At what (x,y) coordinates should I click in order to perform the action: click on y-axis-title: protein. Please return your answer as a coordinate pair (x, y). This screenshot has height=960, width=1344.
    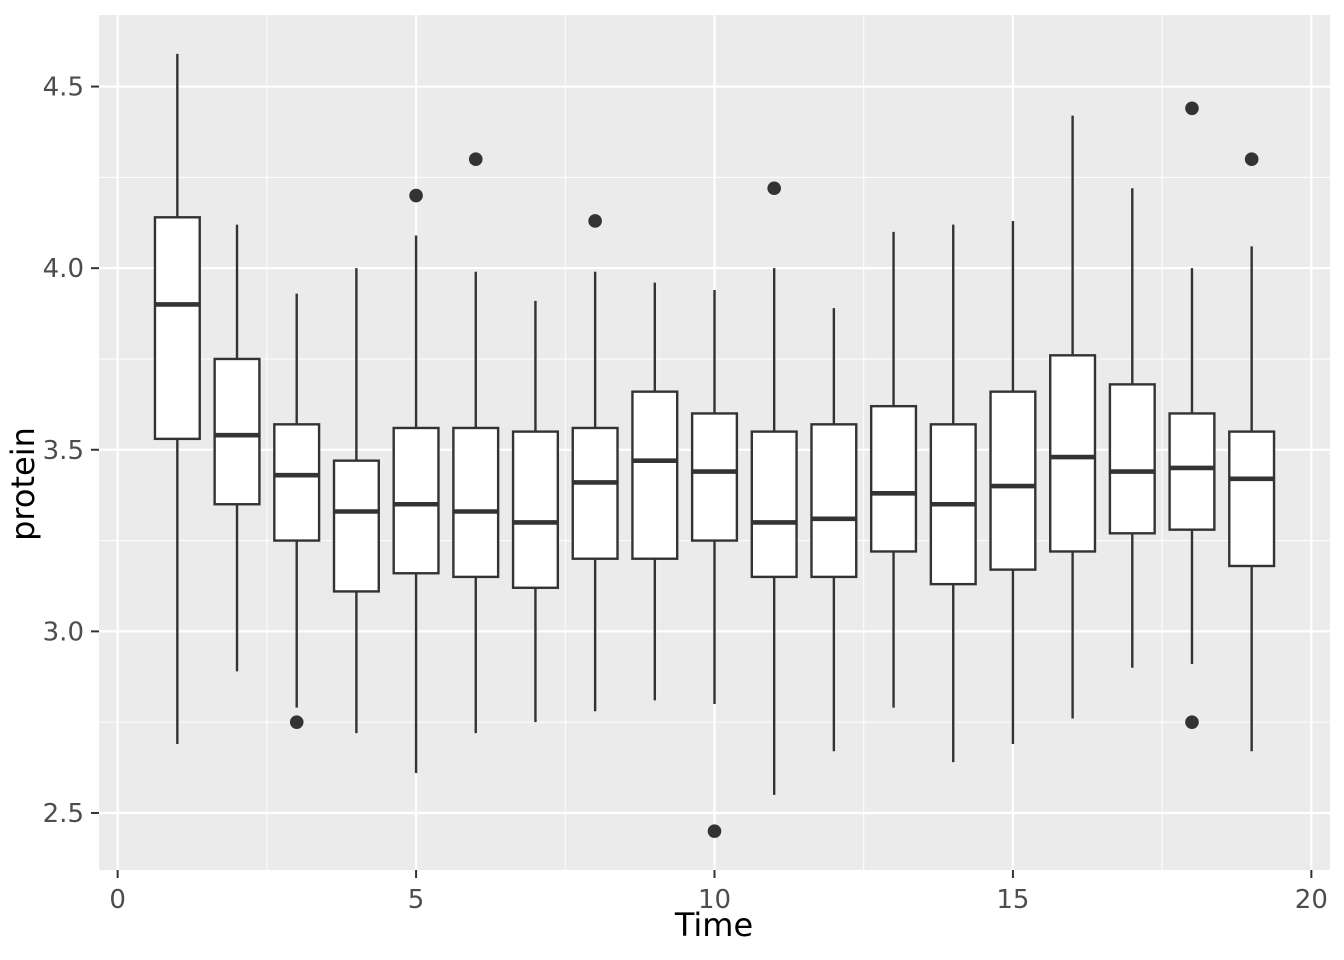
    Looking at the image, I should click on (23, 484).